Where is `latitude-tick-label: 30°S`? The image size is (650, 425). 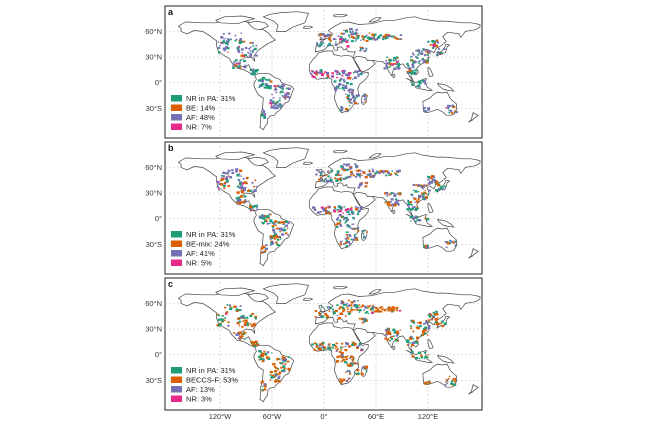 latitude-tick-label: 30°S is located at coordinates (154, 244).